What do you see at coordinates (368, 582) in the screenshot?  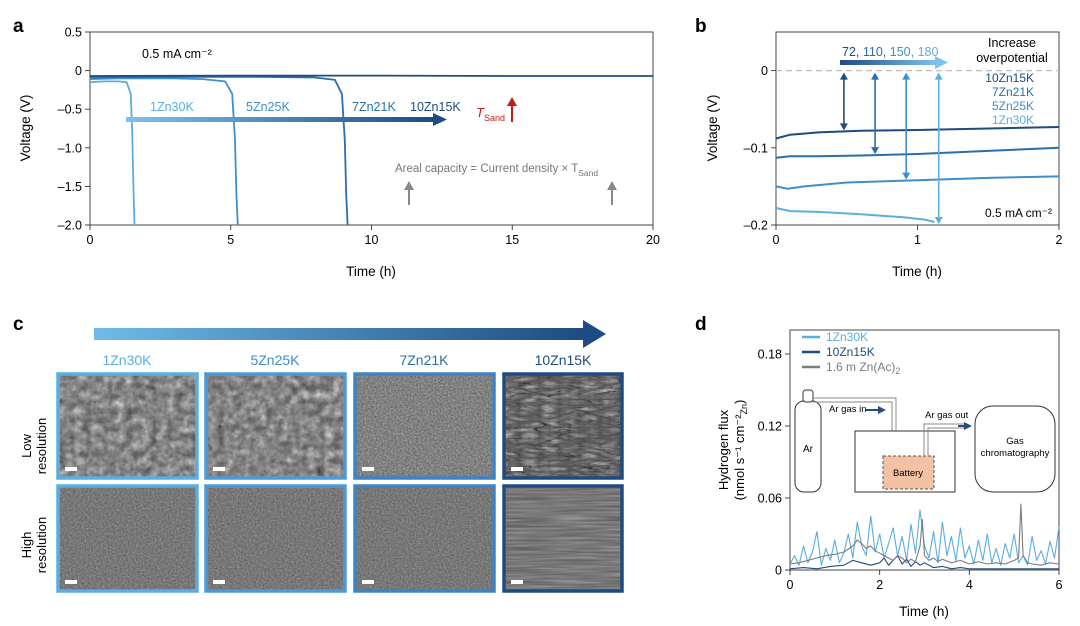 I see `micrograph-7zn21k-high-scale-bar` at bounding box center [368, 582].